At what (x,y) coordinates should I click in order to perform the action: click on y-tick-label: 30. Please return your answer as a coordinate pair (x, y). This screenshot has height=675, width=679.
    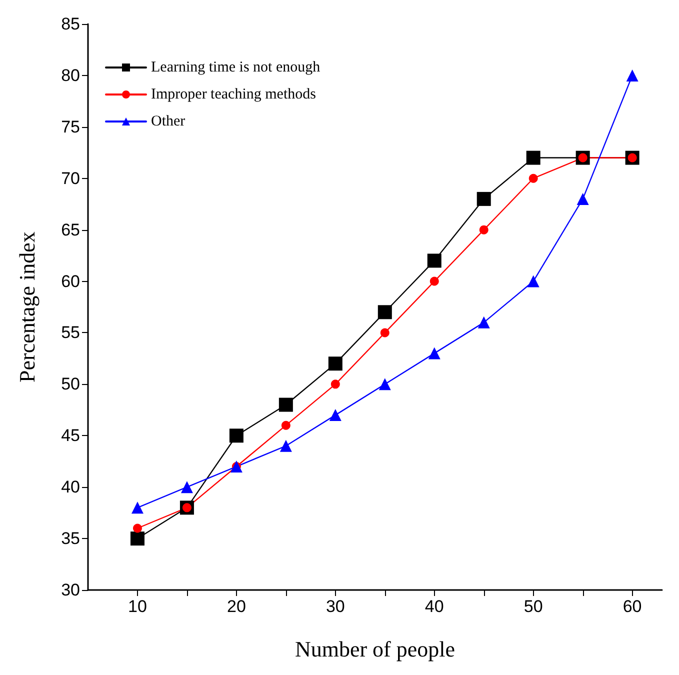
    Looking at the image, I should click on (70, 590).